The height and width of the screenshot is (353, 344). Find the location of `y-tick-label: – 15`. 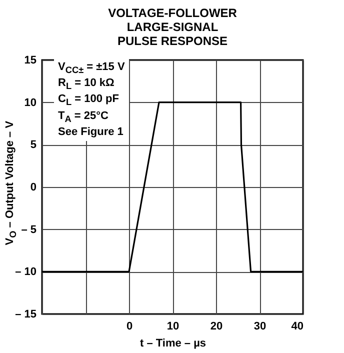

y-tick-label: – 15 is located at coordinates (25, 314).